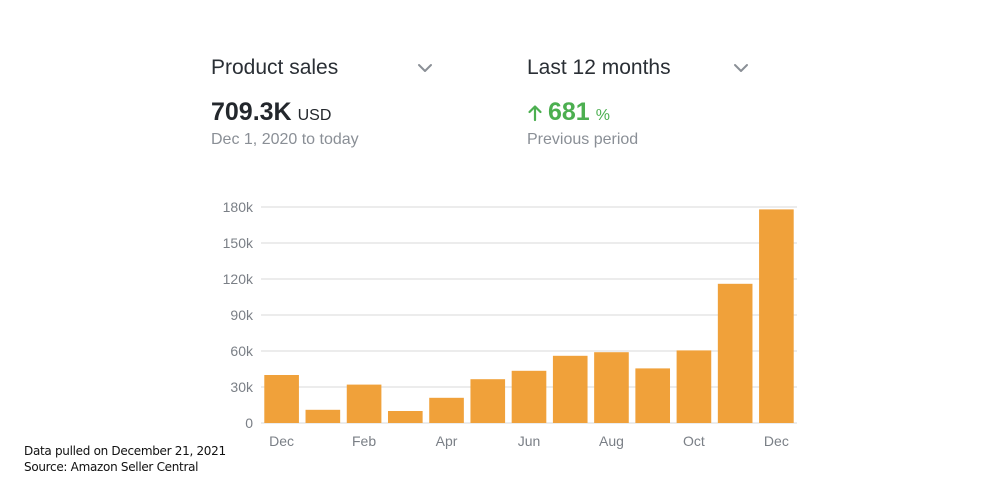 The width and height of the screenshot is (1000, 500). I want to click on data-pulled-note: Data pulled on December 21, 2021, so click(125, 451).